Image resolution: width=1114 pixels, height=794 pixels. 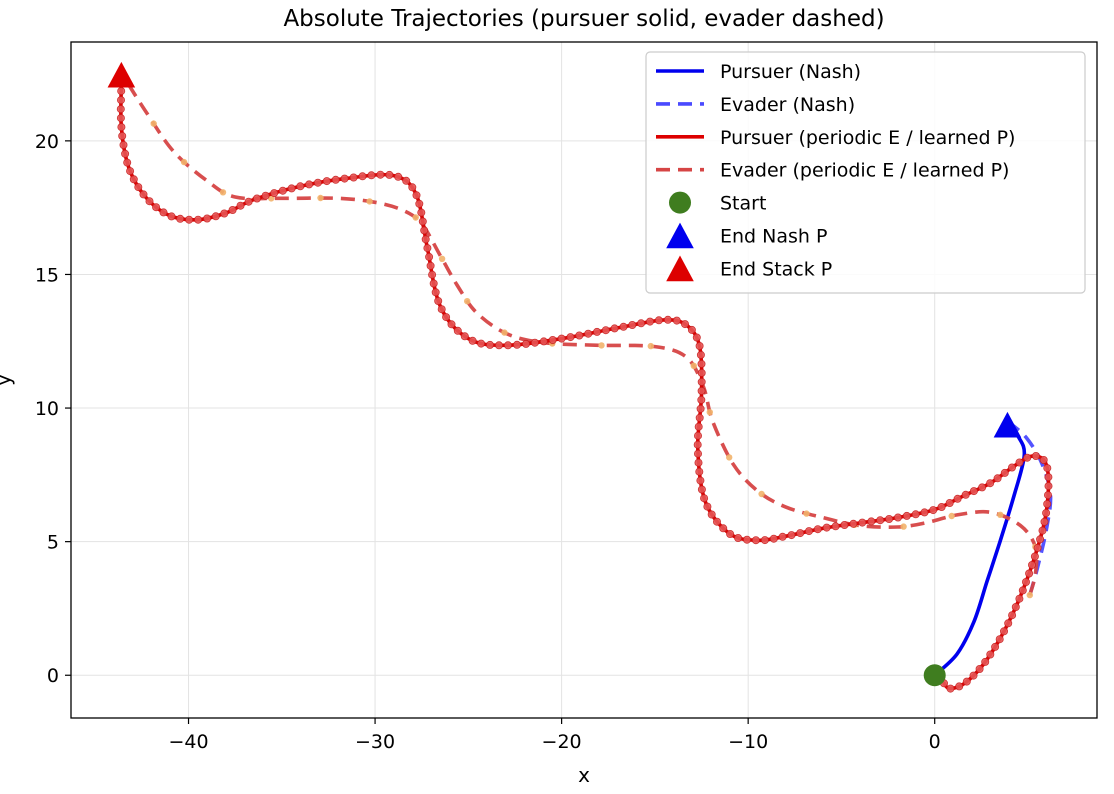 I want to click on legend-label: Start, so click(x=743, y=204).